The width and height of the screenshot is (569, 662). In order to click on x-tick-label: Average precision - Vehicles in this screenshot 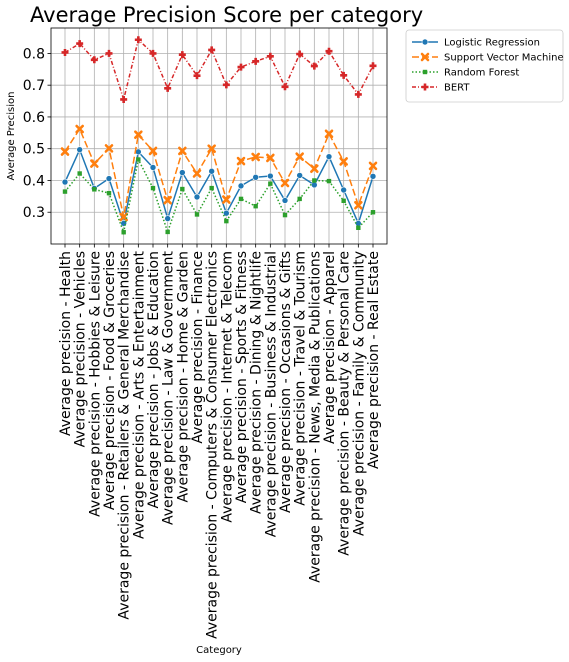, I will do `click(81, 349)`.